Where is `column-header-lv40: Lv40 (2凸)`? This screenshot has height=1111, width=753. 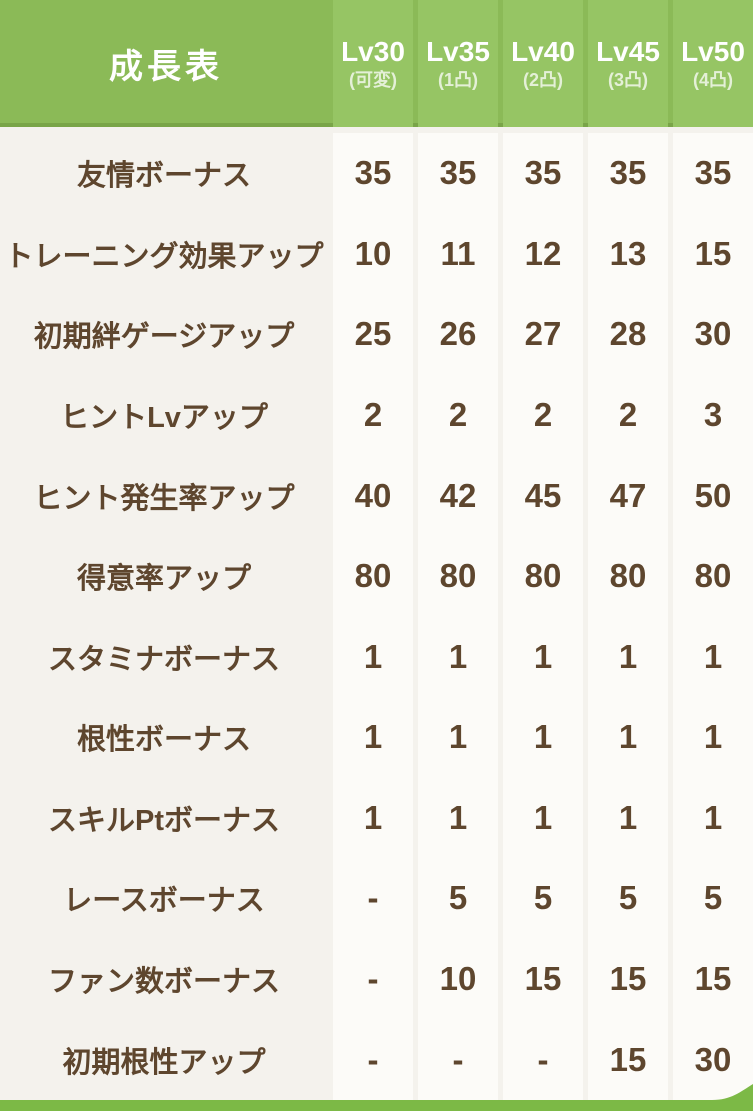 column-header-lv40: Lv40 (2凸) is located at coordinates (543, 63).